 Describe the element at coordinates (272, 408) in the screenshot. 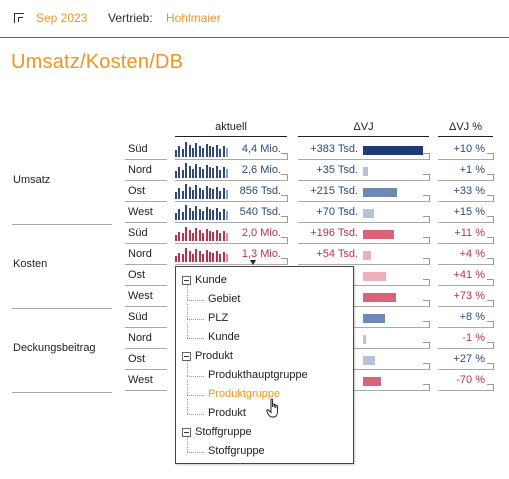

I see `hand-cursor-icon` at that location.